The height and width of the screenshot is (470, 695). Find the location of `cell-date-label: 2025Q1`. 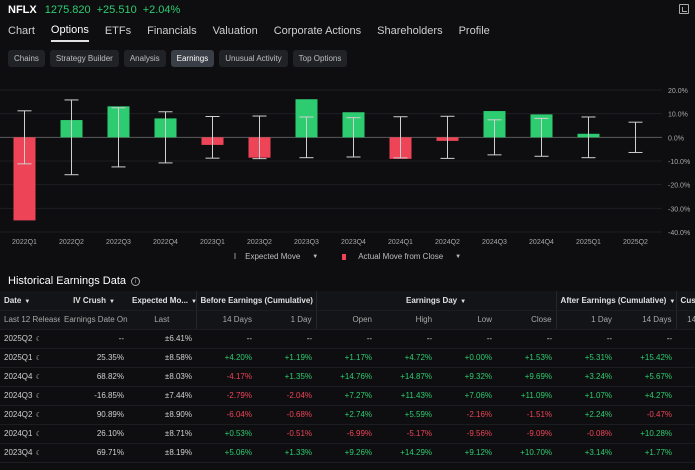

cell-date-label: 2025Q1 is located at coordinates (18, 357).